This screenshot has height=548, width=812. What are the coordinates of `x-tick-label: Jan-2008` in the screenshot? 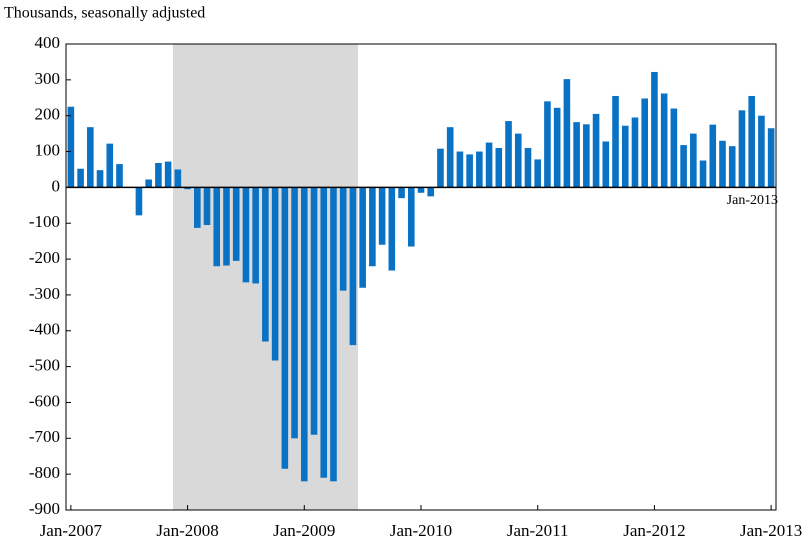 It's located at (187, 530).